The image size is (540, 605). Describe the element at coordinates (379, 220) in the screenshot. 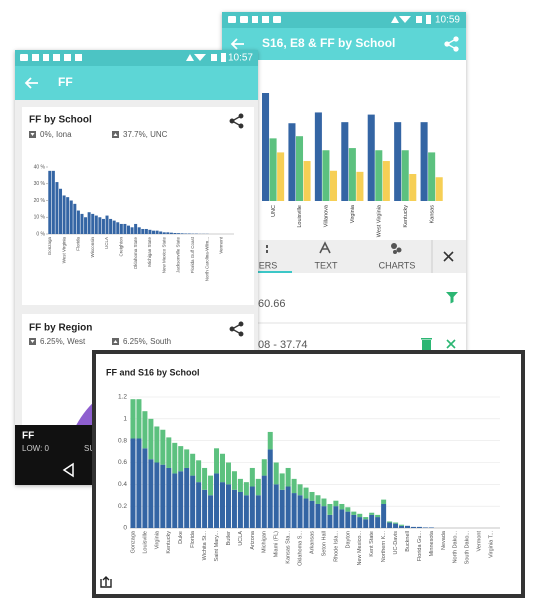

I see `x-tick-label: West Virginia` at that location.